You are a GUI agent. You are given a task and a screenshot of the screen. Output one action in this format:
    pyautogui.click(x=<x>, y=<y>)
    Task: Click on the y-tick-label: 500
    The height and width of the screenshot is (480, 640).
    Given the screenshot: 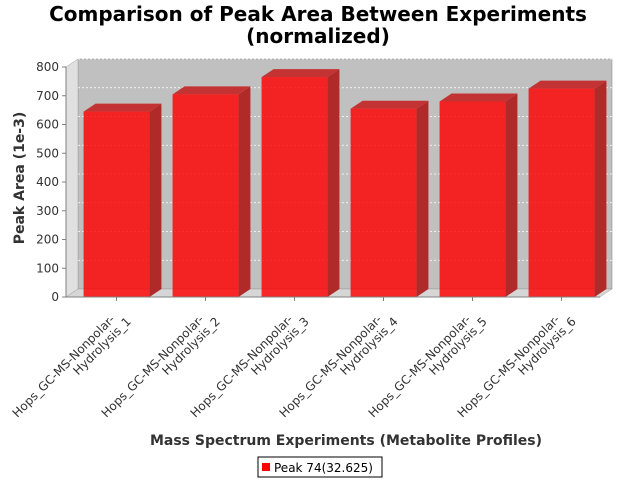 What is the action you would take?
    pyautogui.click(x=47, y=153)
    